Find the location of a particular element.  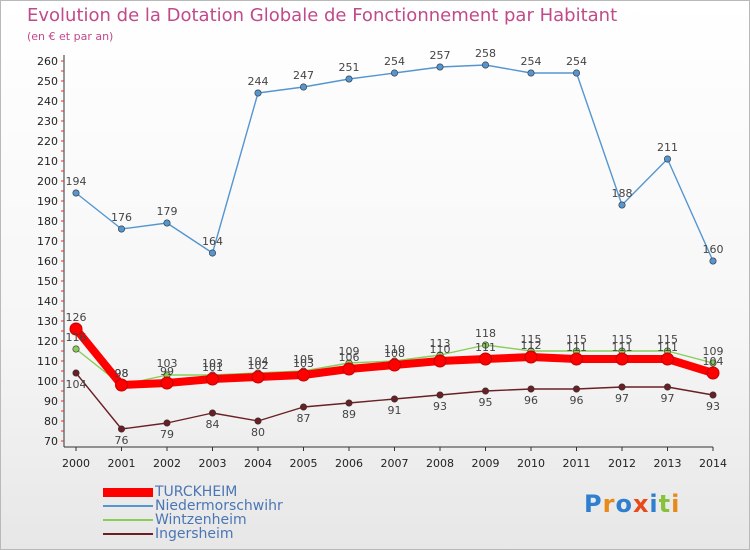

x-tick-label: 2004 is located at coordinates (258, 463).